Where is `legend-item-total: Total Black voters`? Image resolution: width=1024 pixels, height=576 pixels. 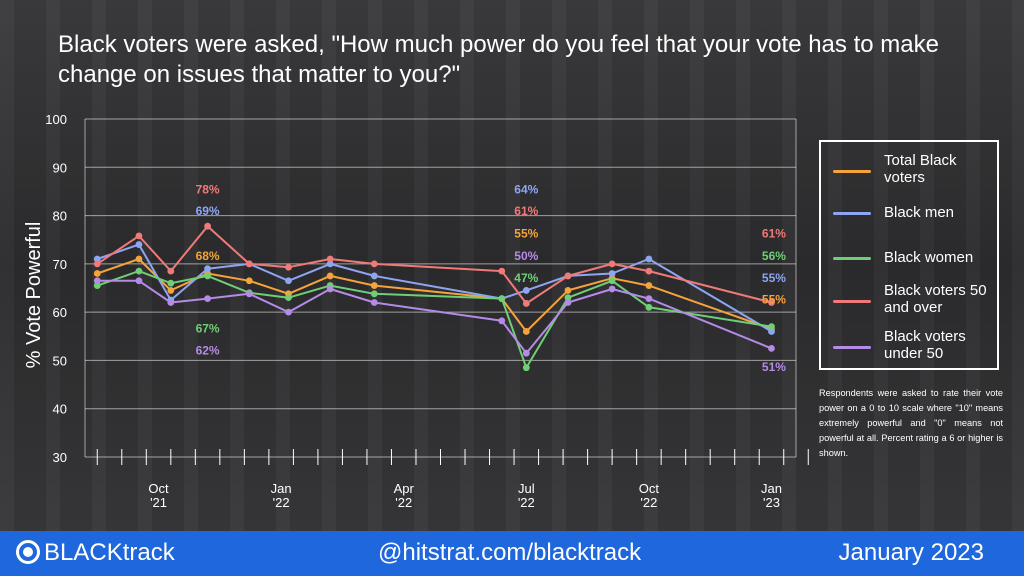 legend-item-total: Total Black voters is located at coordinates (909, 172).